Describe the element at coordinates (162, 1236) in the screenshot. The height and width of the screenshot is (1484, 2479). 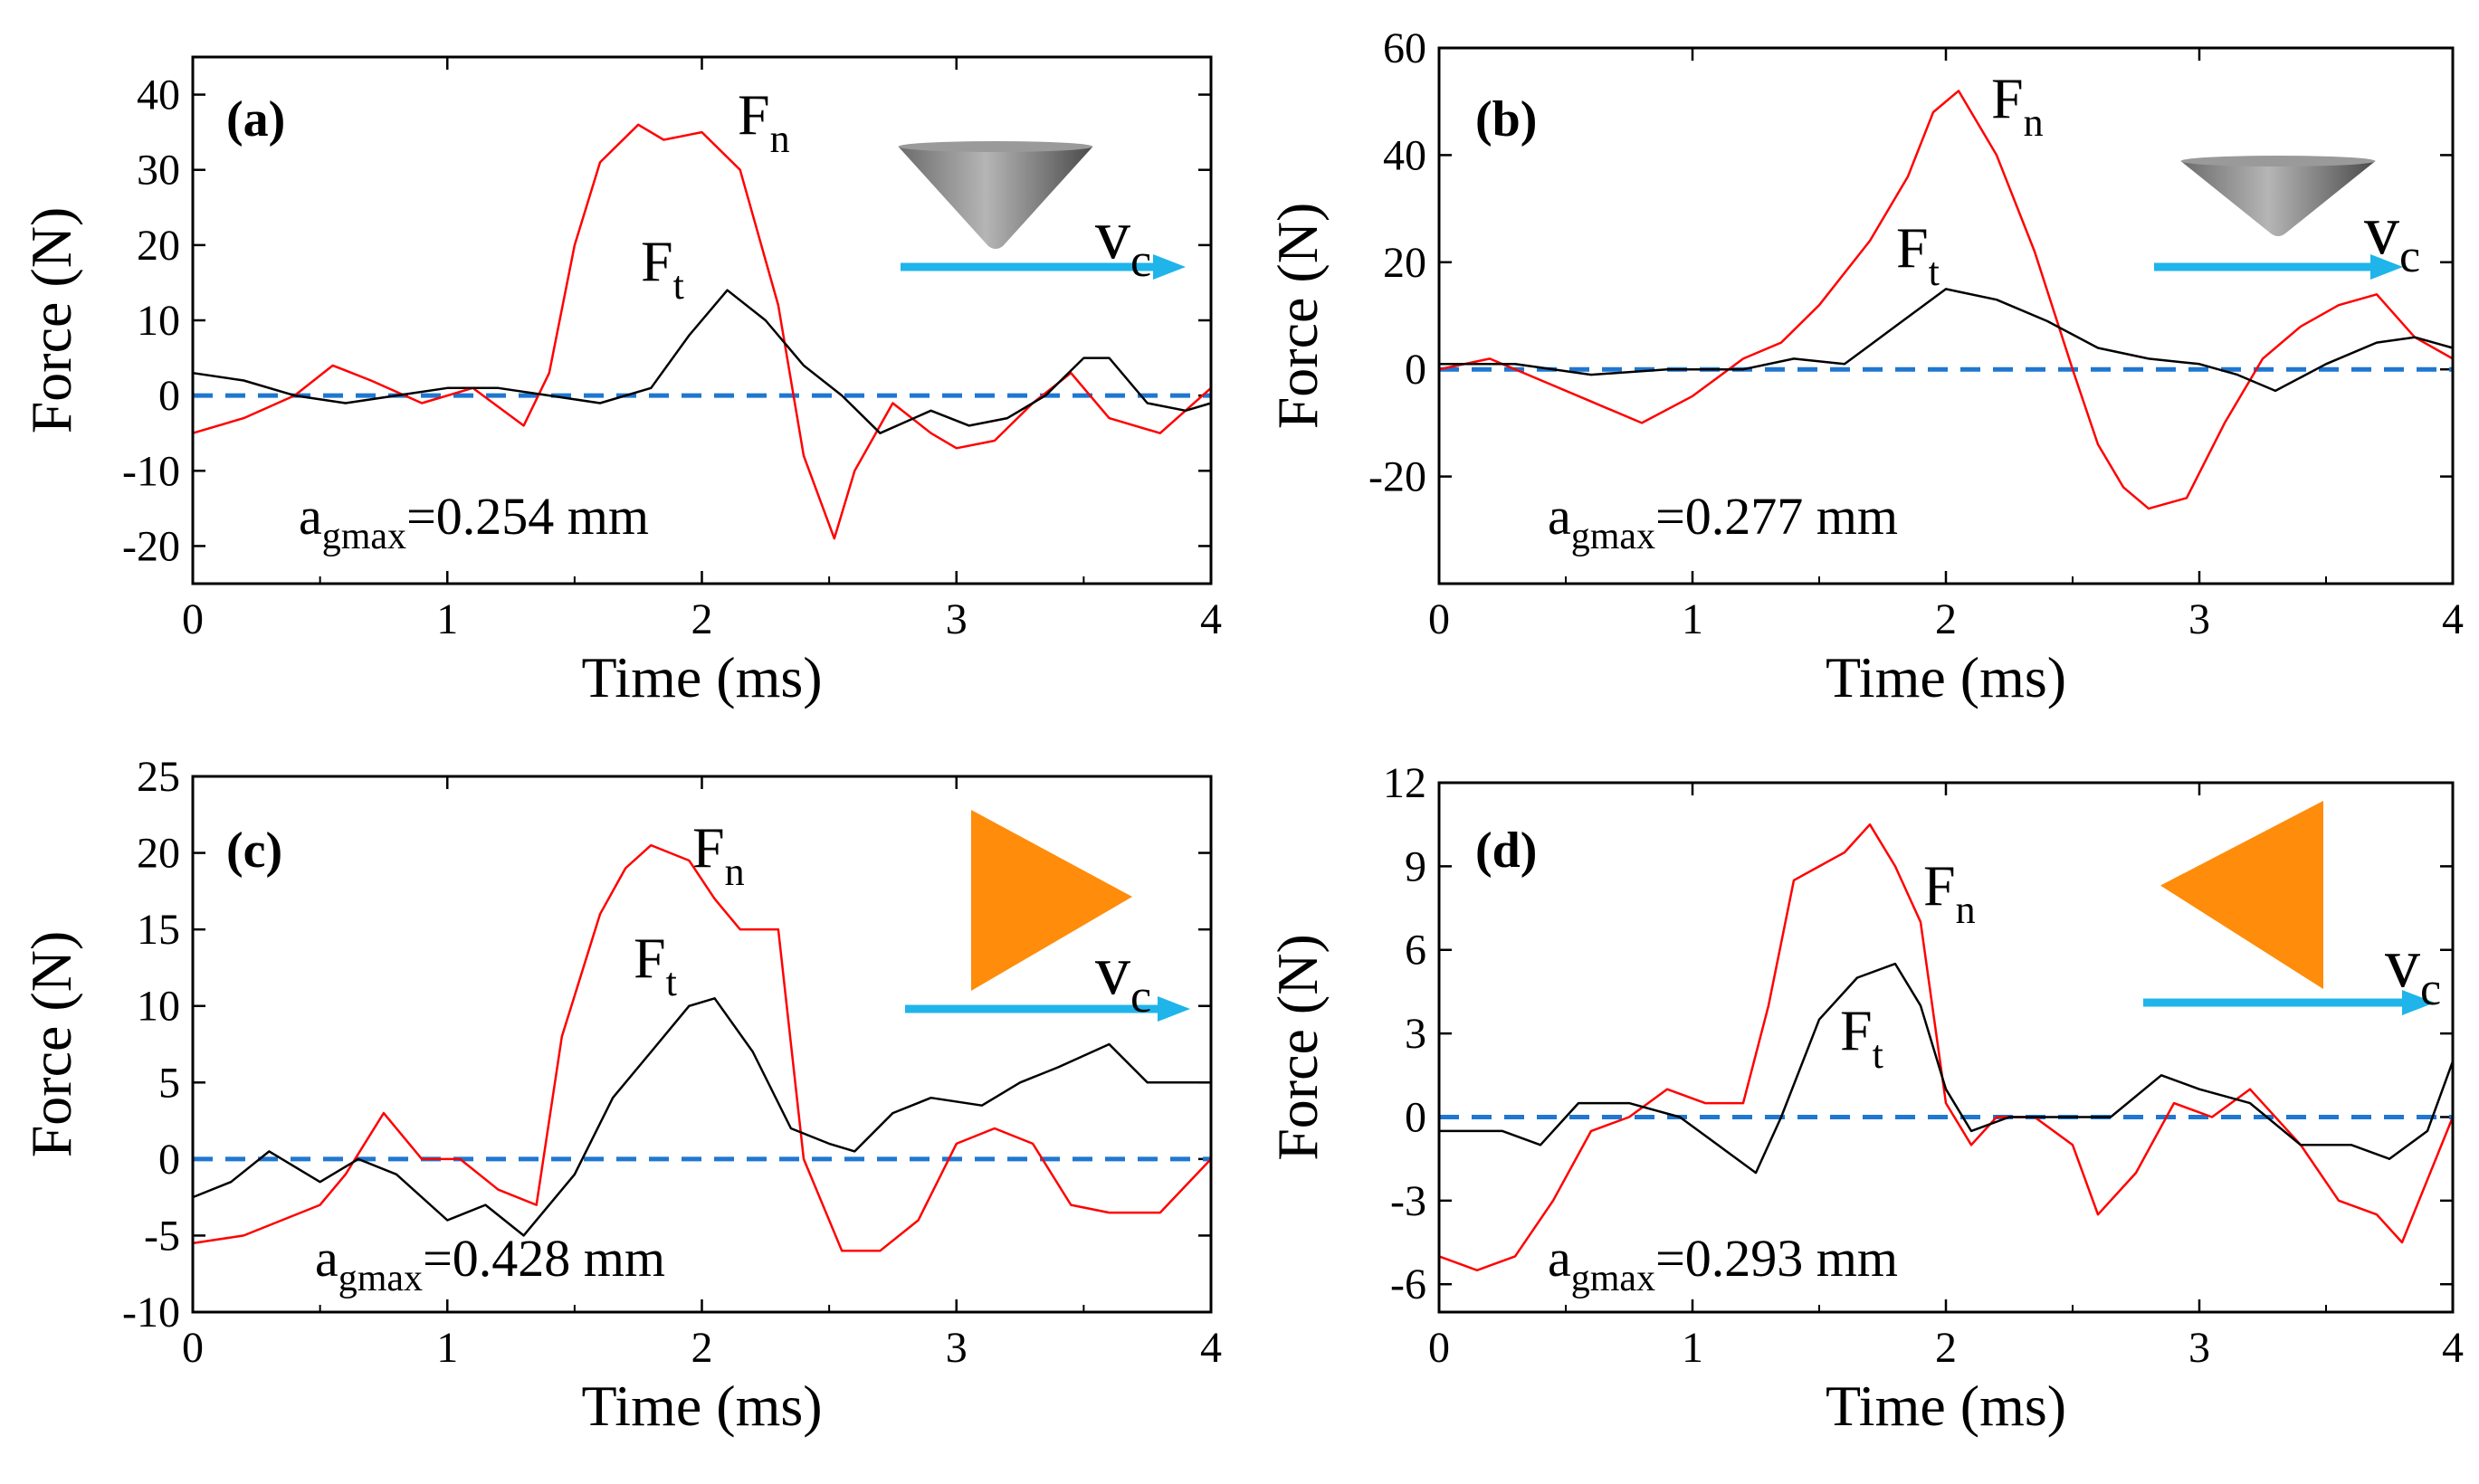
I see `y-tick-label: -5` at that location.